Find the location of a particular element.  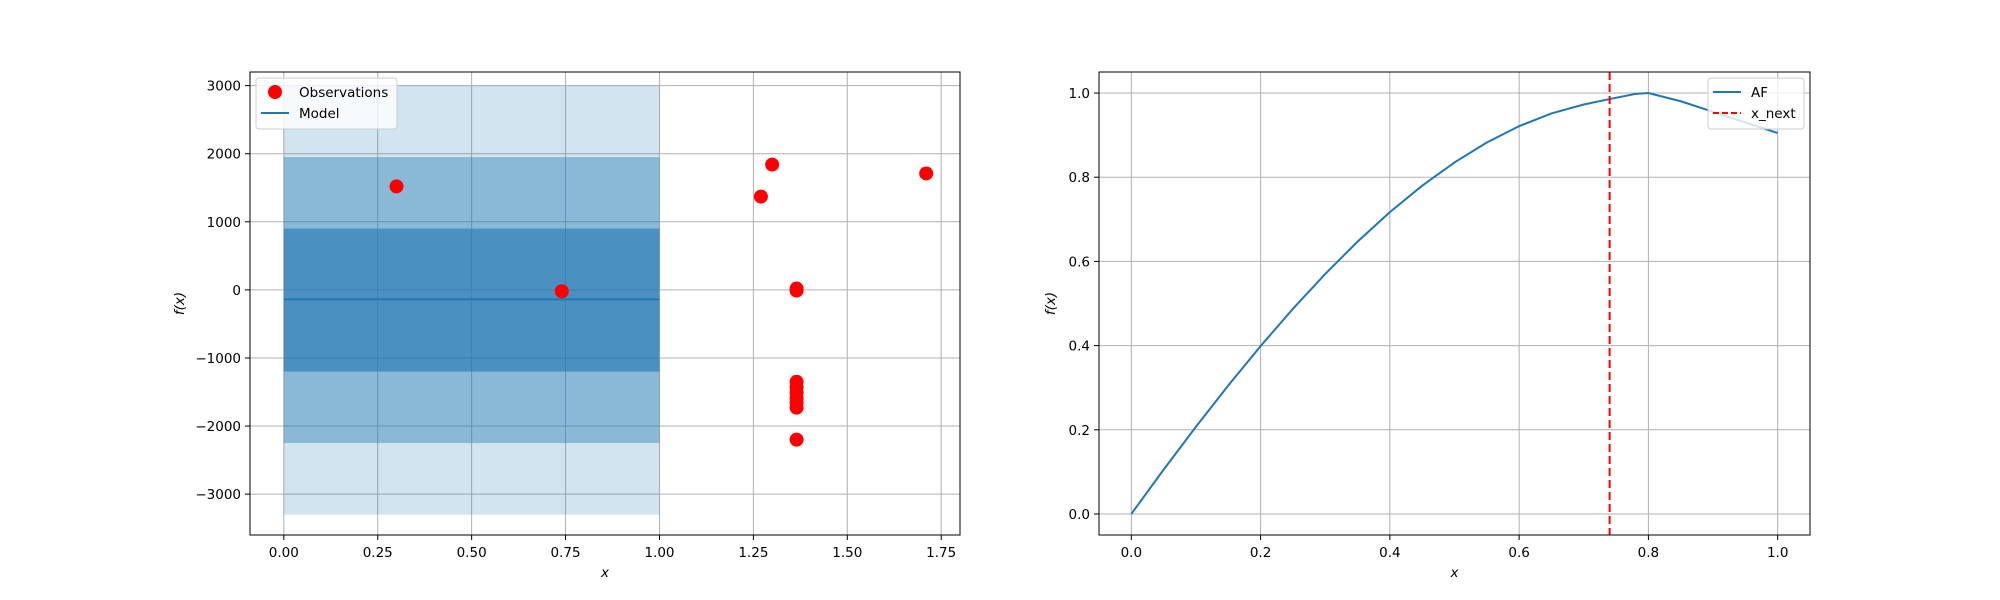

left-legend: Observations Model is located at coordinates (326, 103).